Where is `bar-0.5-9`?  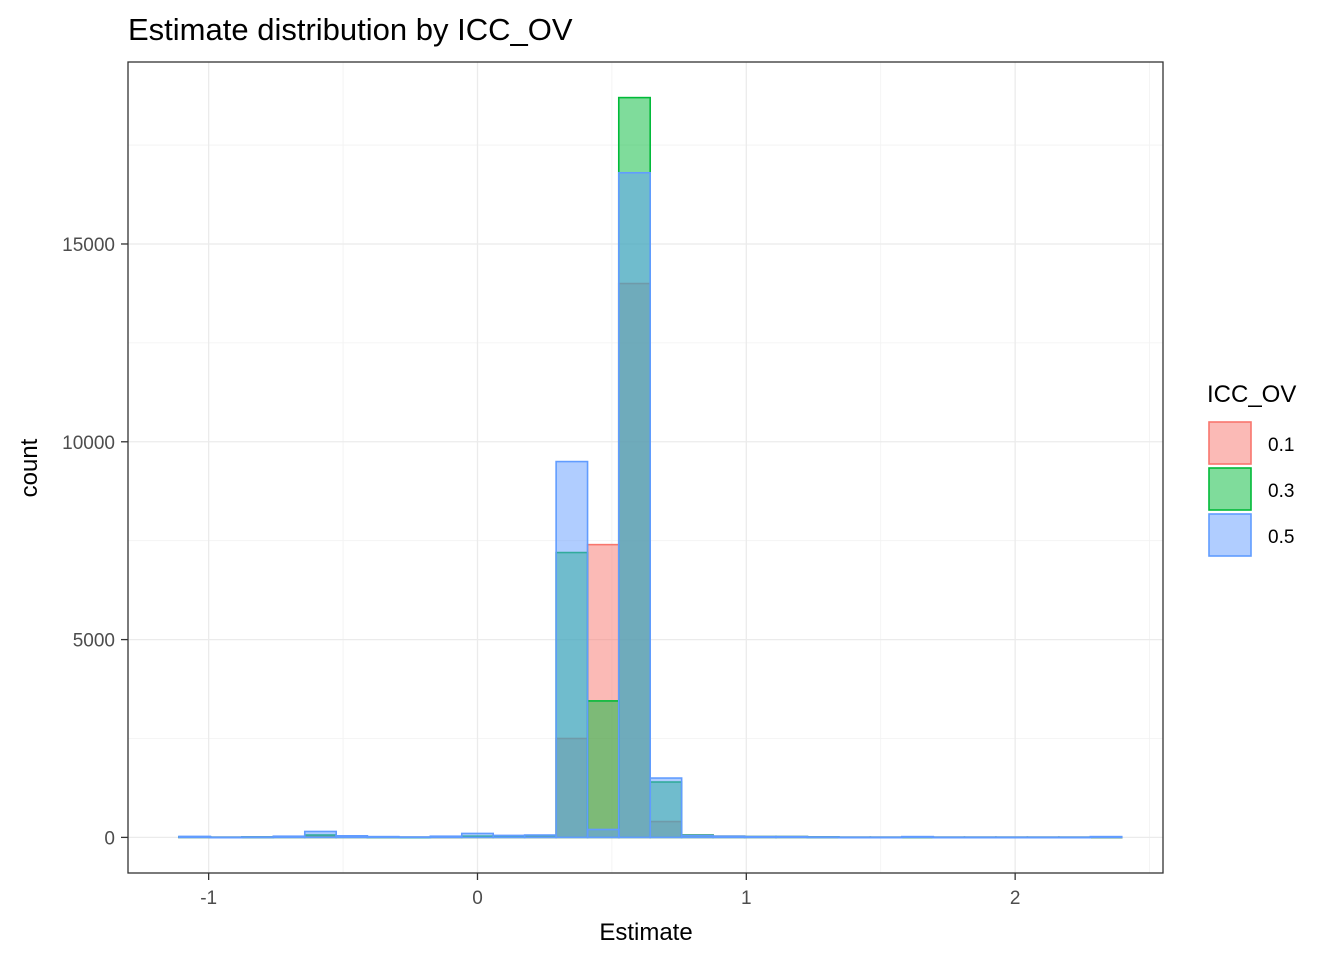 bar-0.5-9 is located at coordinates (477, 835).